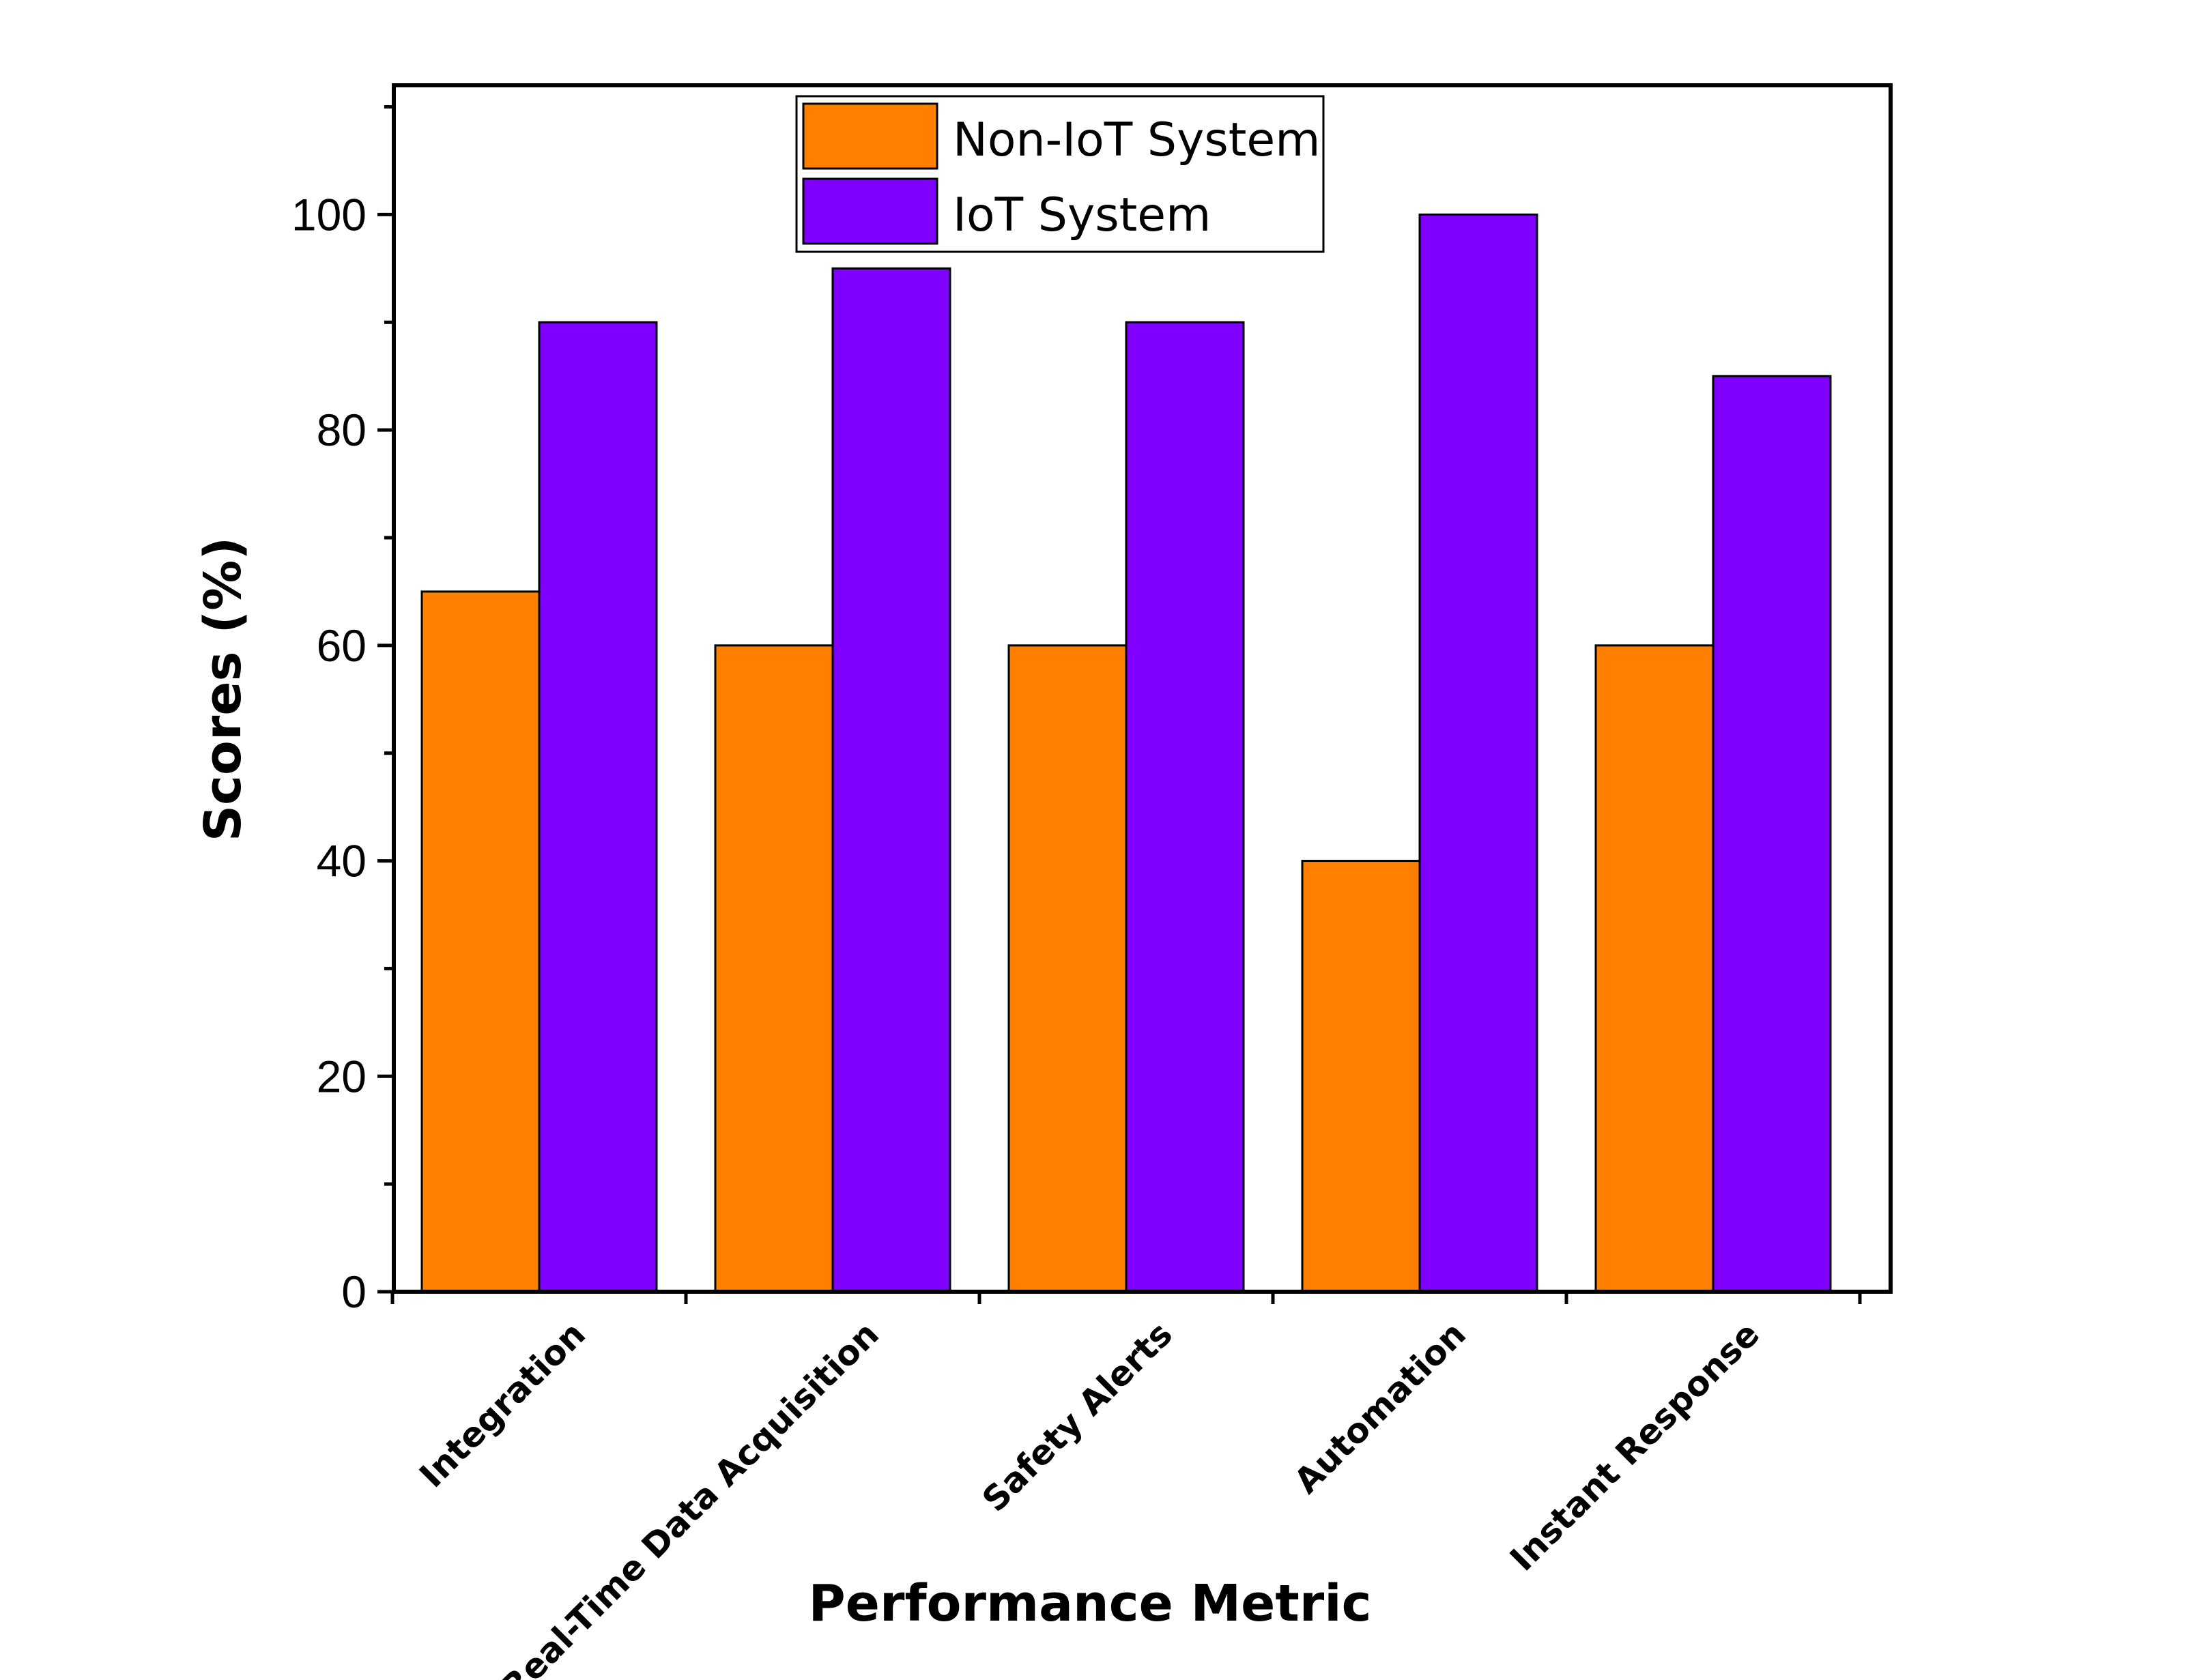 This screenshot has height=1680, width=2195. What do you see at coordinates (342, 430) in the screenshot?
I see `y-tick-label: 80` at bounding box center [342, 430].